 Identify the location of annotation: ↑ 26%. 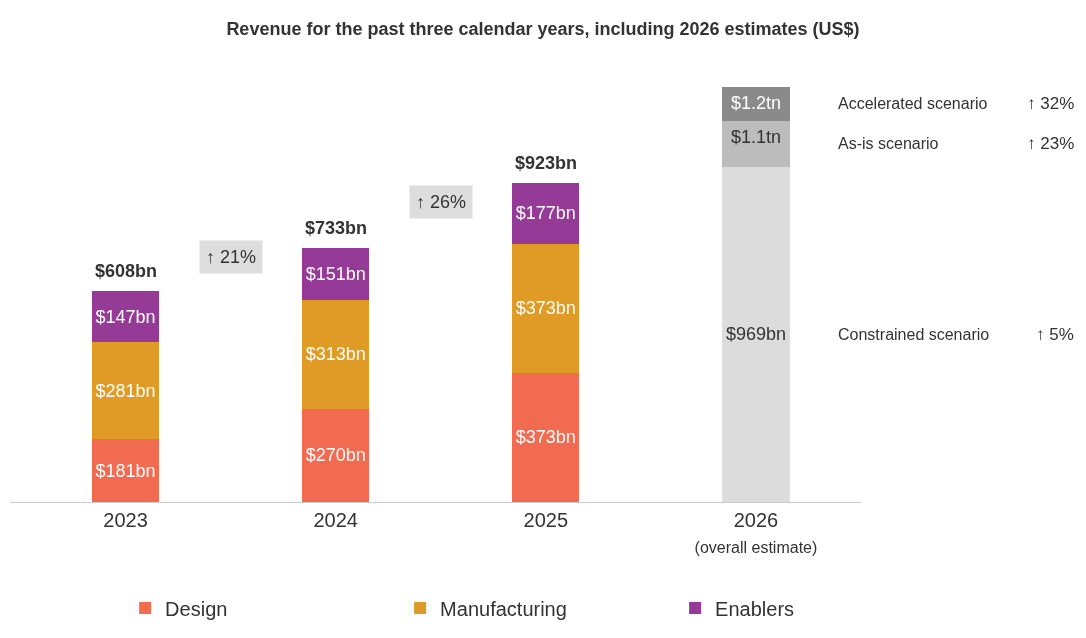
(441, 202).